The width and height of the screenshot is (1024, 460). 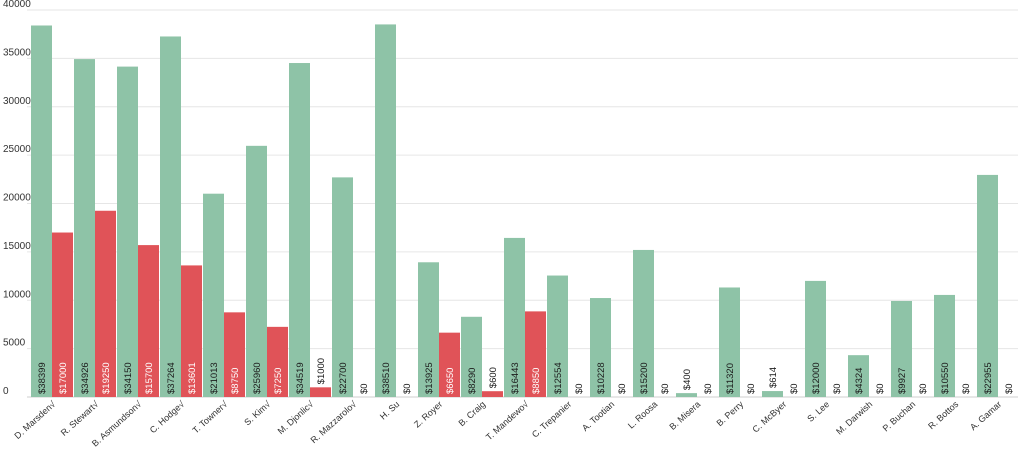 I want to click on value-label: $9927, so click(x=902, y=381).